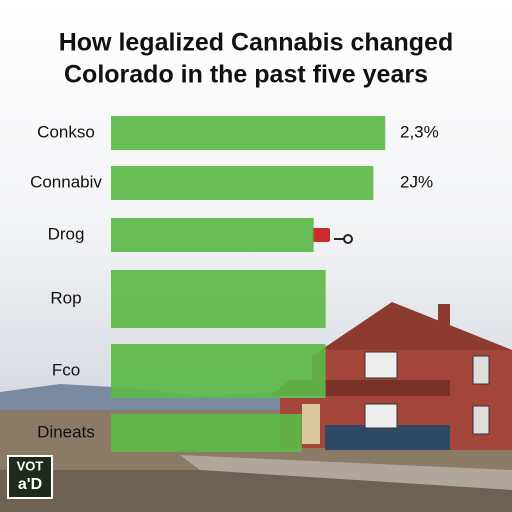 The width and height of the screenshot is (512, 512). What do you see at coordinates (66, 369) in the screenshot?
I see `category-label: Fco` at bounding box center [66, 369].